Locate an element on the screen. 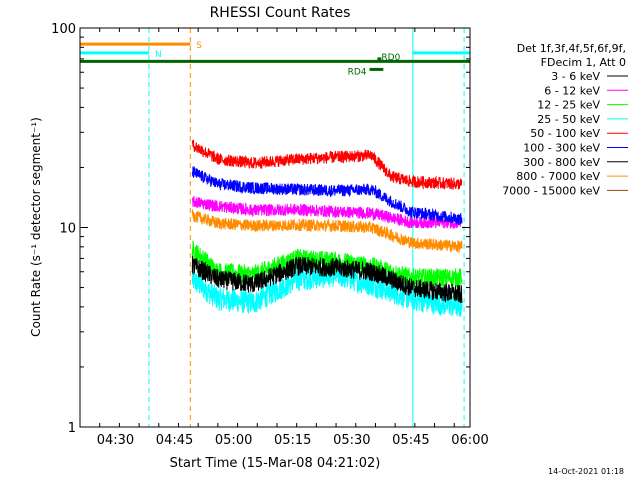 The width and height of the screenshot is (640, 480). series-line-800-7000keV is located at coordinates (327, 231).